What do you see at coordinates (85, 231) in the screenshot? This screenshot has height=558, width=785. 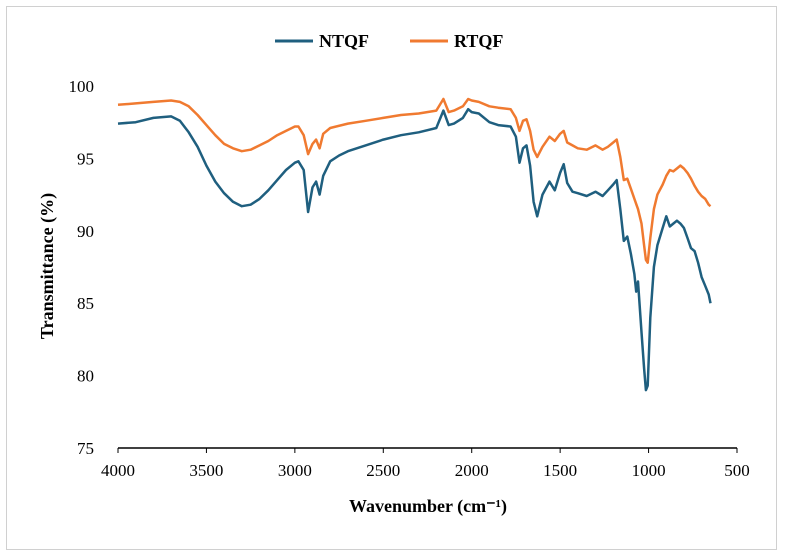 I see `y-tick-label: 90` at bounding box center [85, 231].